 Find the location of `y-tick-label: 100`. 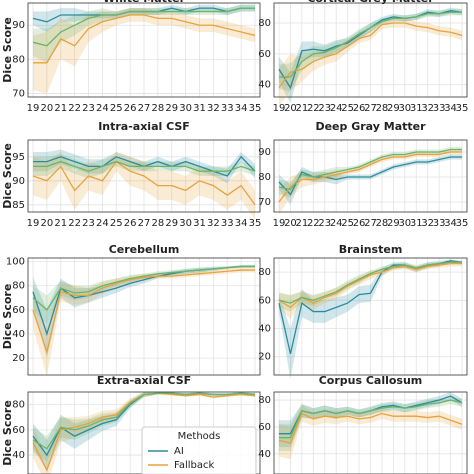

y-tick-label: 100 is located at coordinates (15, 262).